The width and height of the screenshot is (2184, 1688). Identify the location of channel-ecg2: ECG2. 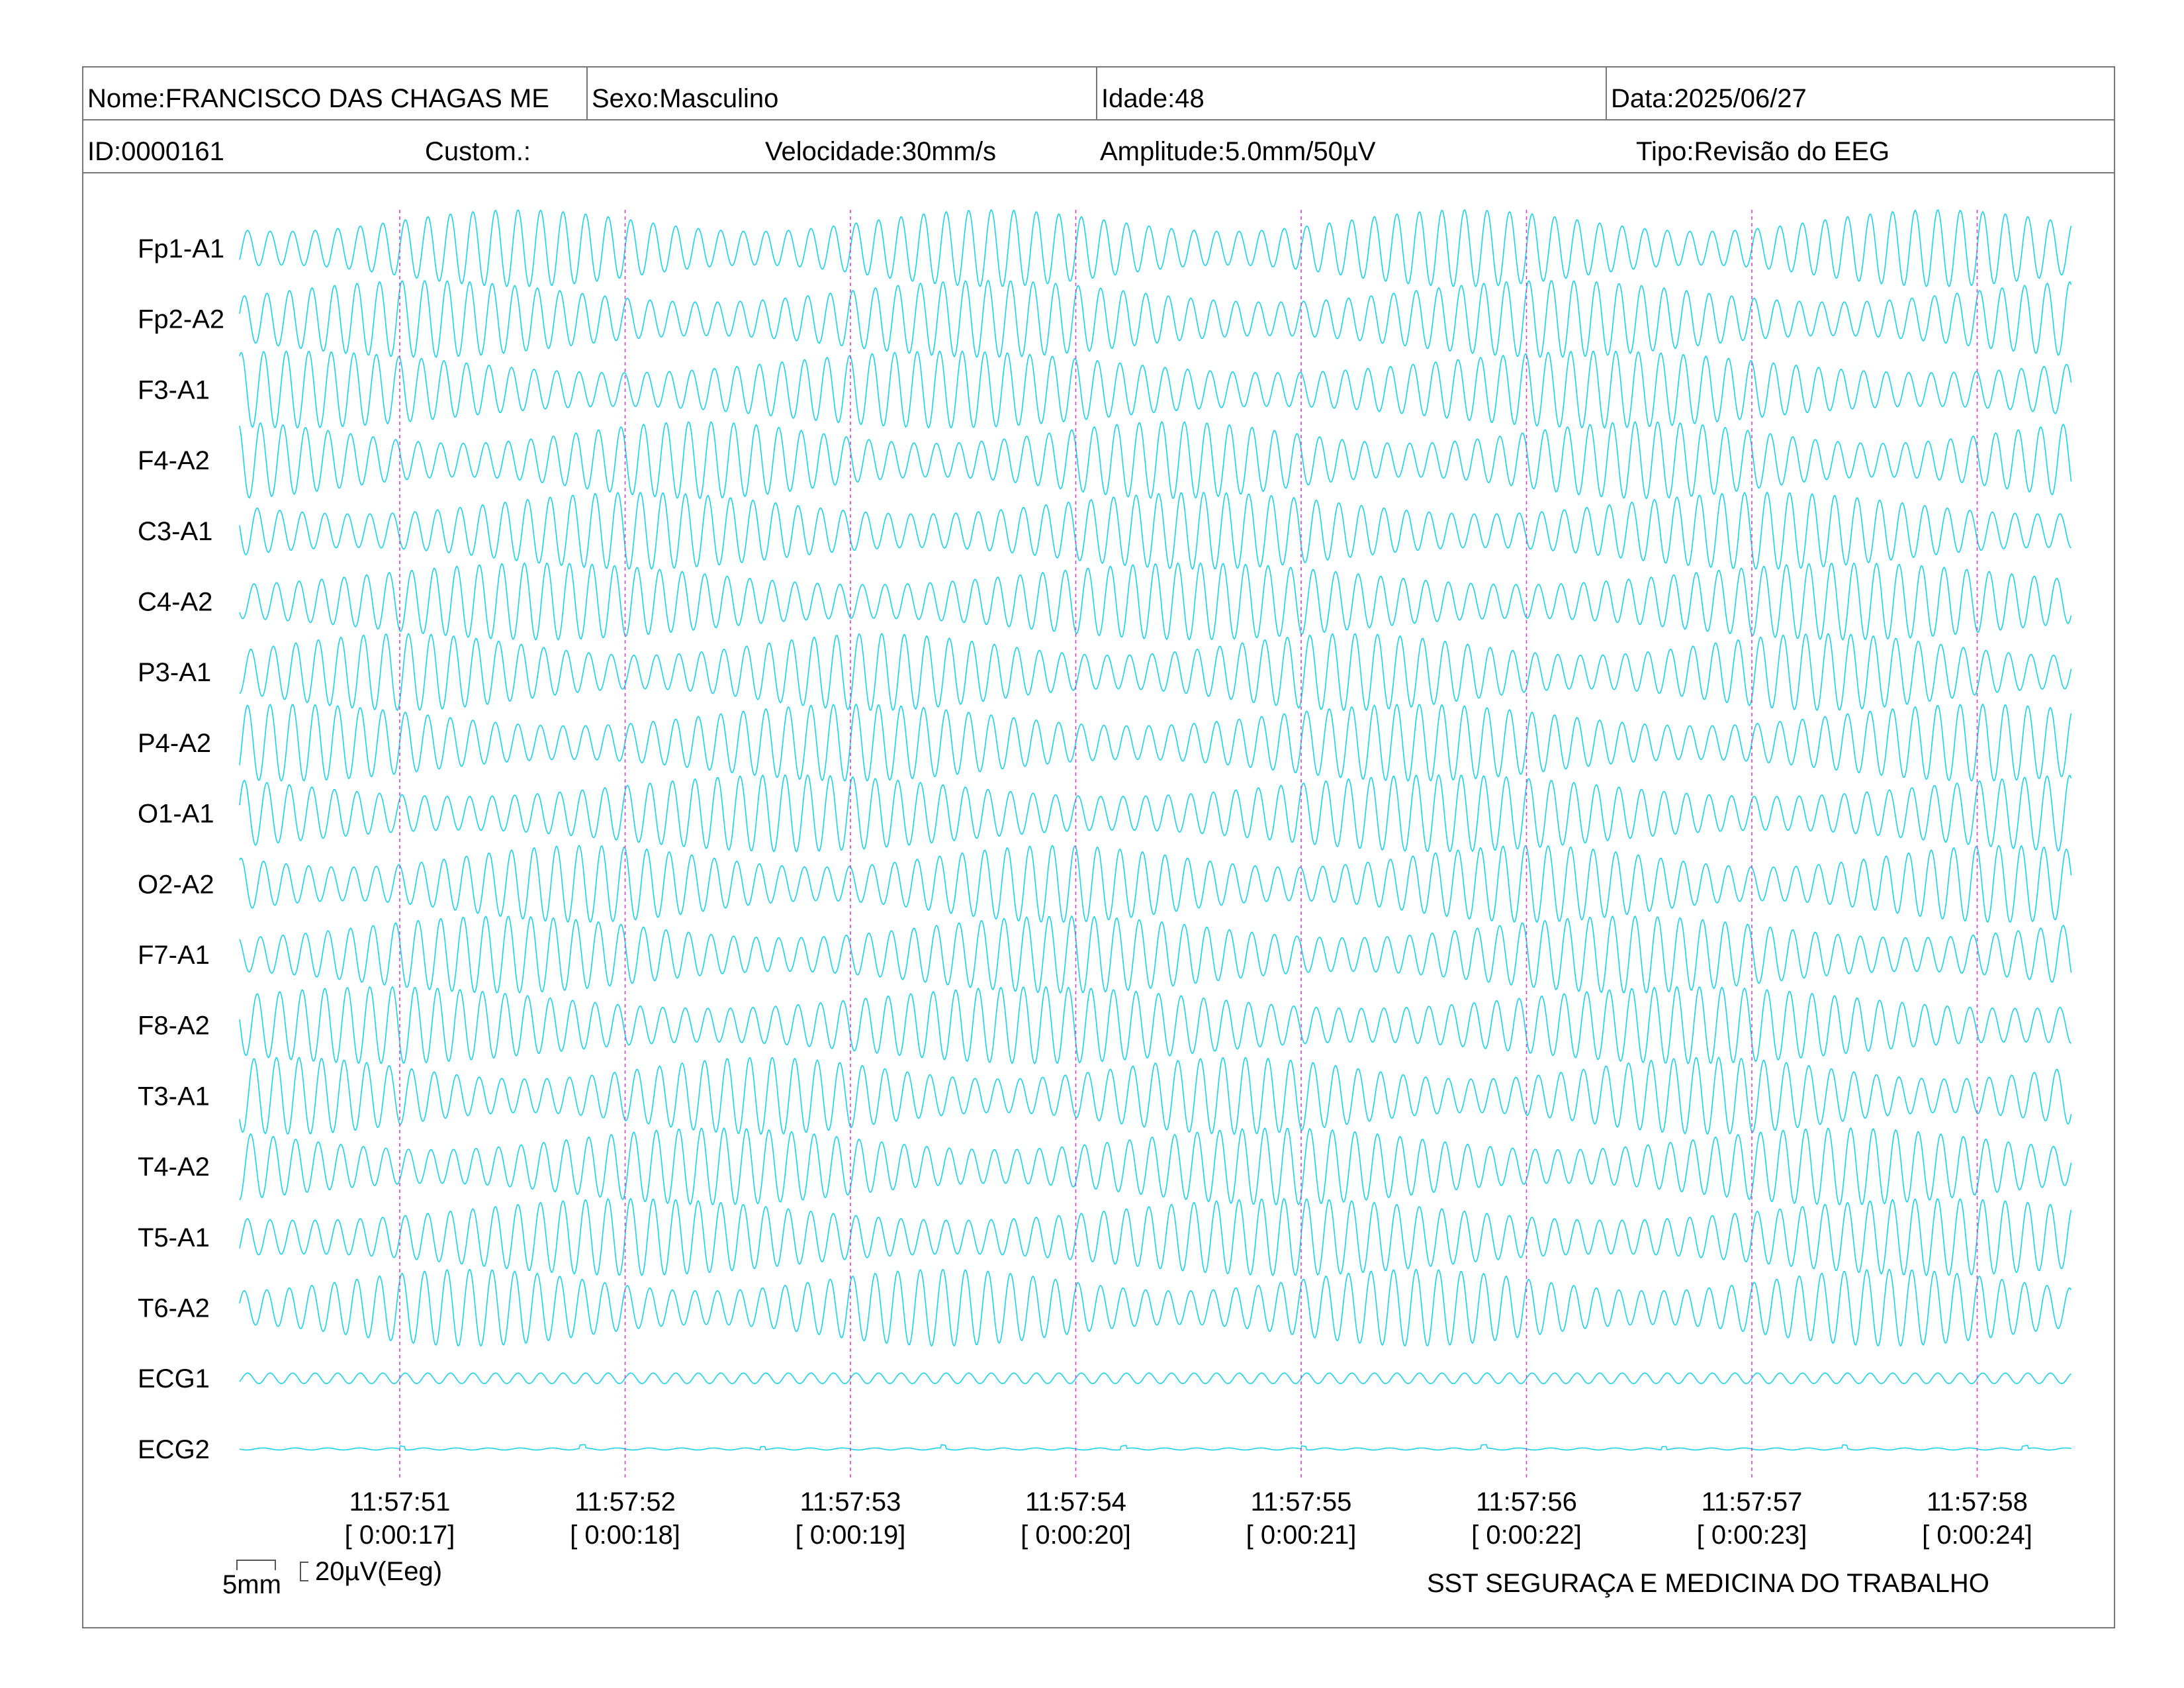
(1104, 1449).